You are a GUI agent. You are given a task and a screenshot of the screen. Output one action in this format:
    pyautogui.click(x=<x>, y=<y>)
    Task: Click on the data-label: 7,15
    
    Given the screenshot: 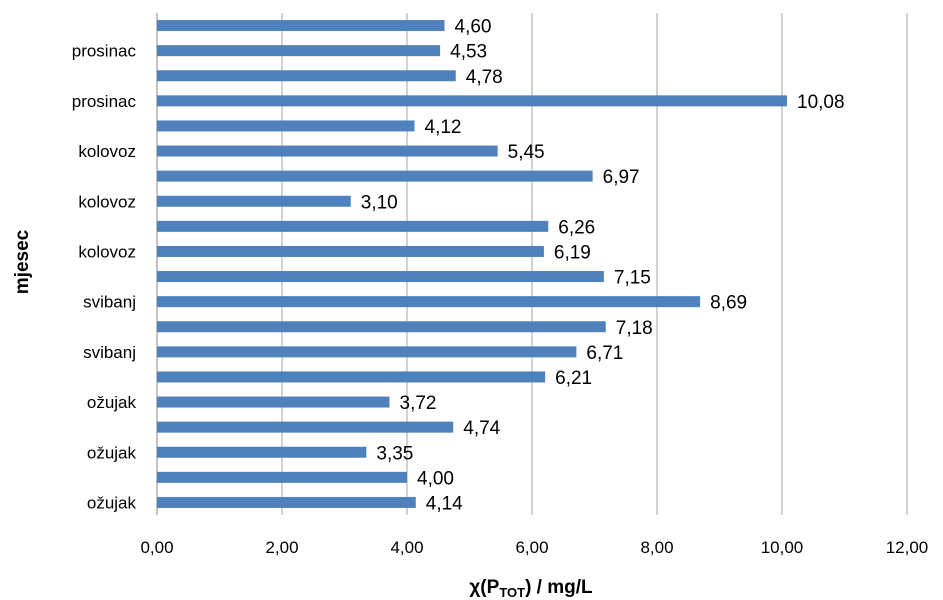 What is the action you would take?
    pyautogui.click(x=632, y=278)
    